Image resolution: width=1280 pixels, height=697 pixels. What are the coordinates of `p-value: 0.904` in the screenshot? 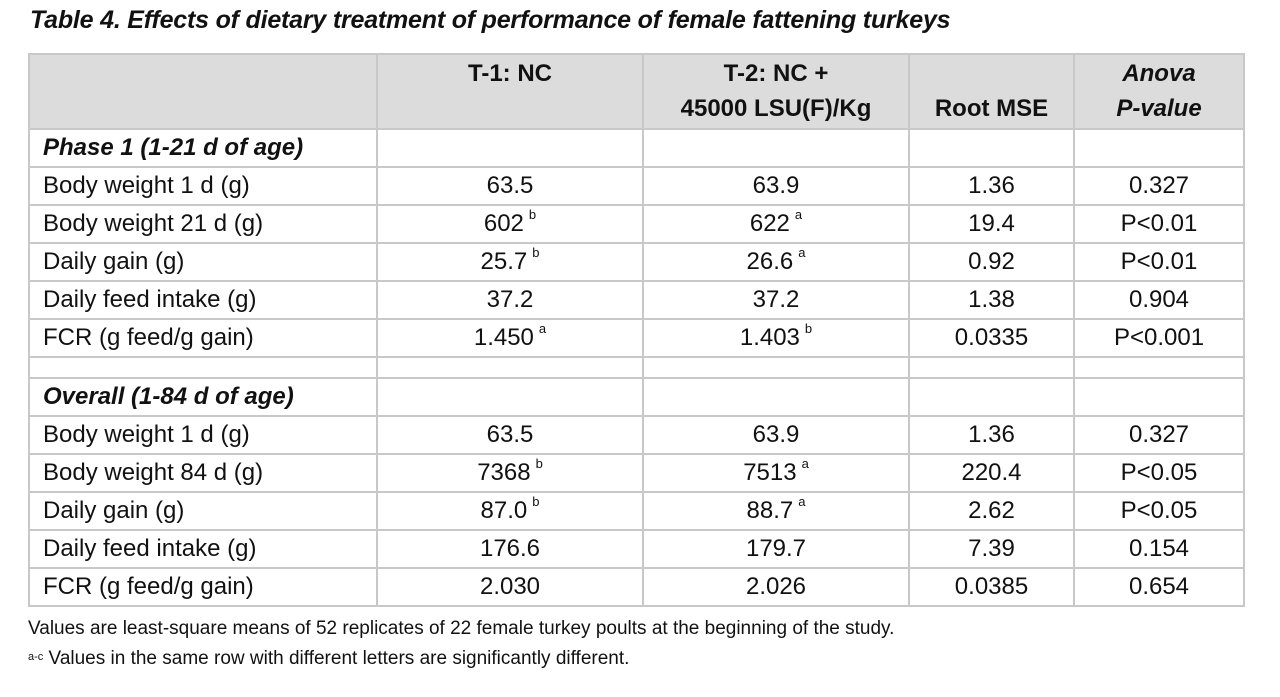 It's located at (1159, 300).